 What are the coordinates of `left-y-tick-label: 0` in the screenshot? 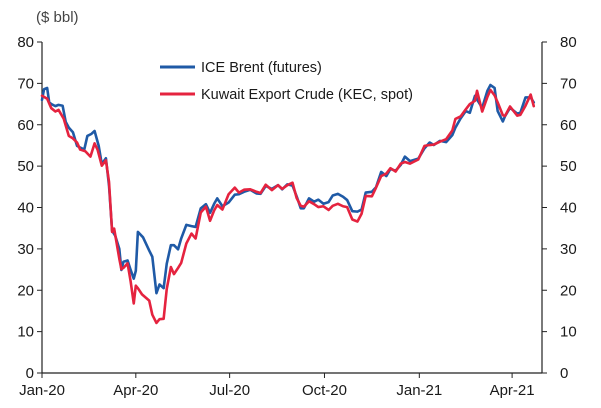 It's located at (30, 373).